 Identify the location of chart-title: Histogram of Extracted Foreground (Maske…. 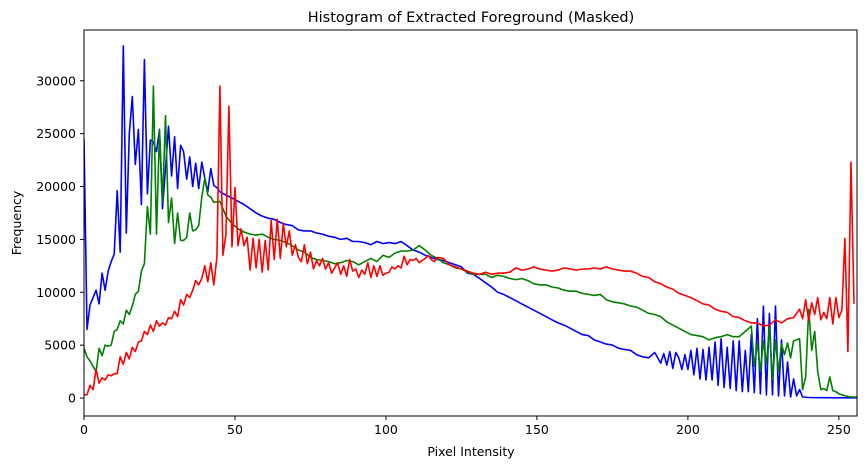
(471, 18).